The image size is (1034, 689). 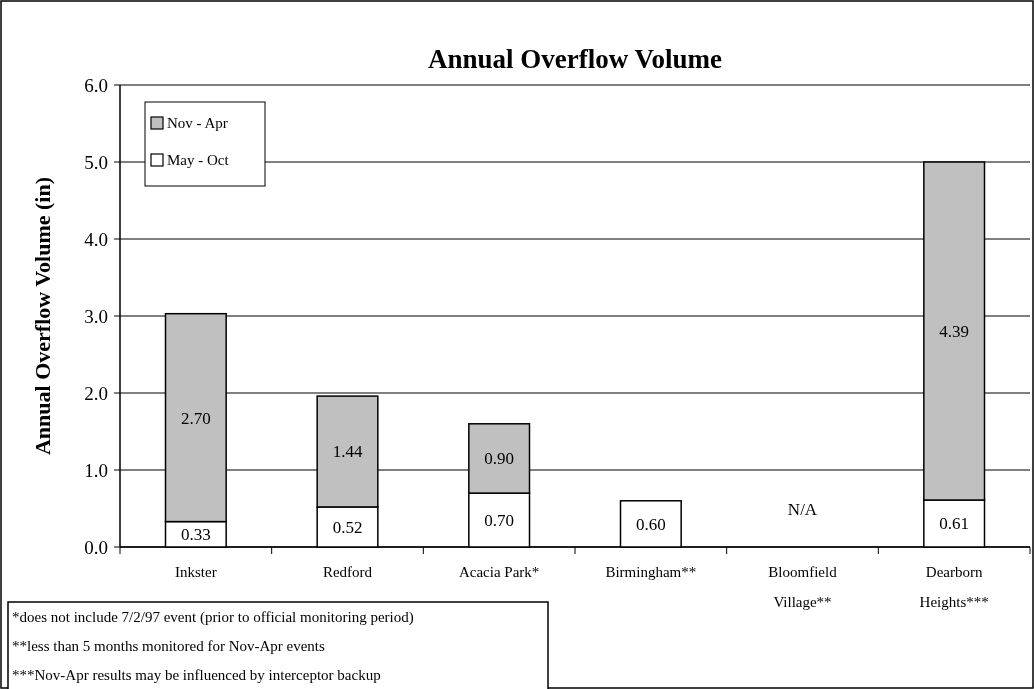 What do you see at coordinates (499, 459) in the screenshot?
I see `data-label: 0.90` at bounding box center [499, 459].